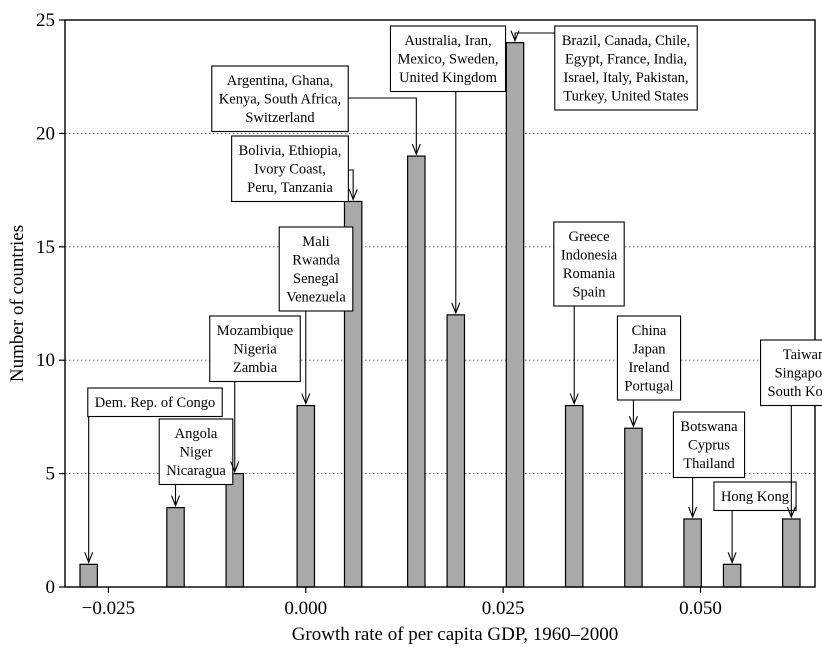  Describe the element at coordinates (798, 374) in the screenshot. I see `annotation-line: Singapore` at that location.